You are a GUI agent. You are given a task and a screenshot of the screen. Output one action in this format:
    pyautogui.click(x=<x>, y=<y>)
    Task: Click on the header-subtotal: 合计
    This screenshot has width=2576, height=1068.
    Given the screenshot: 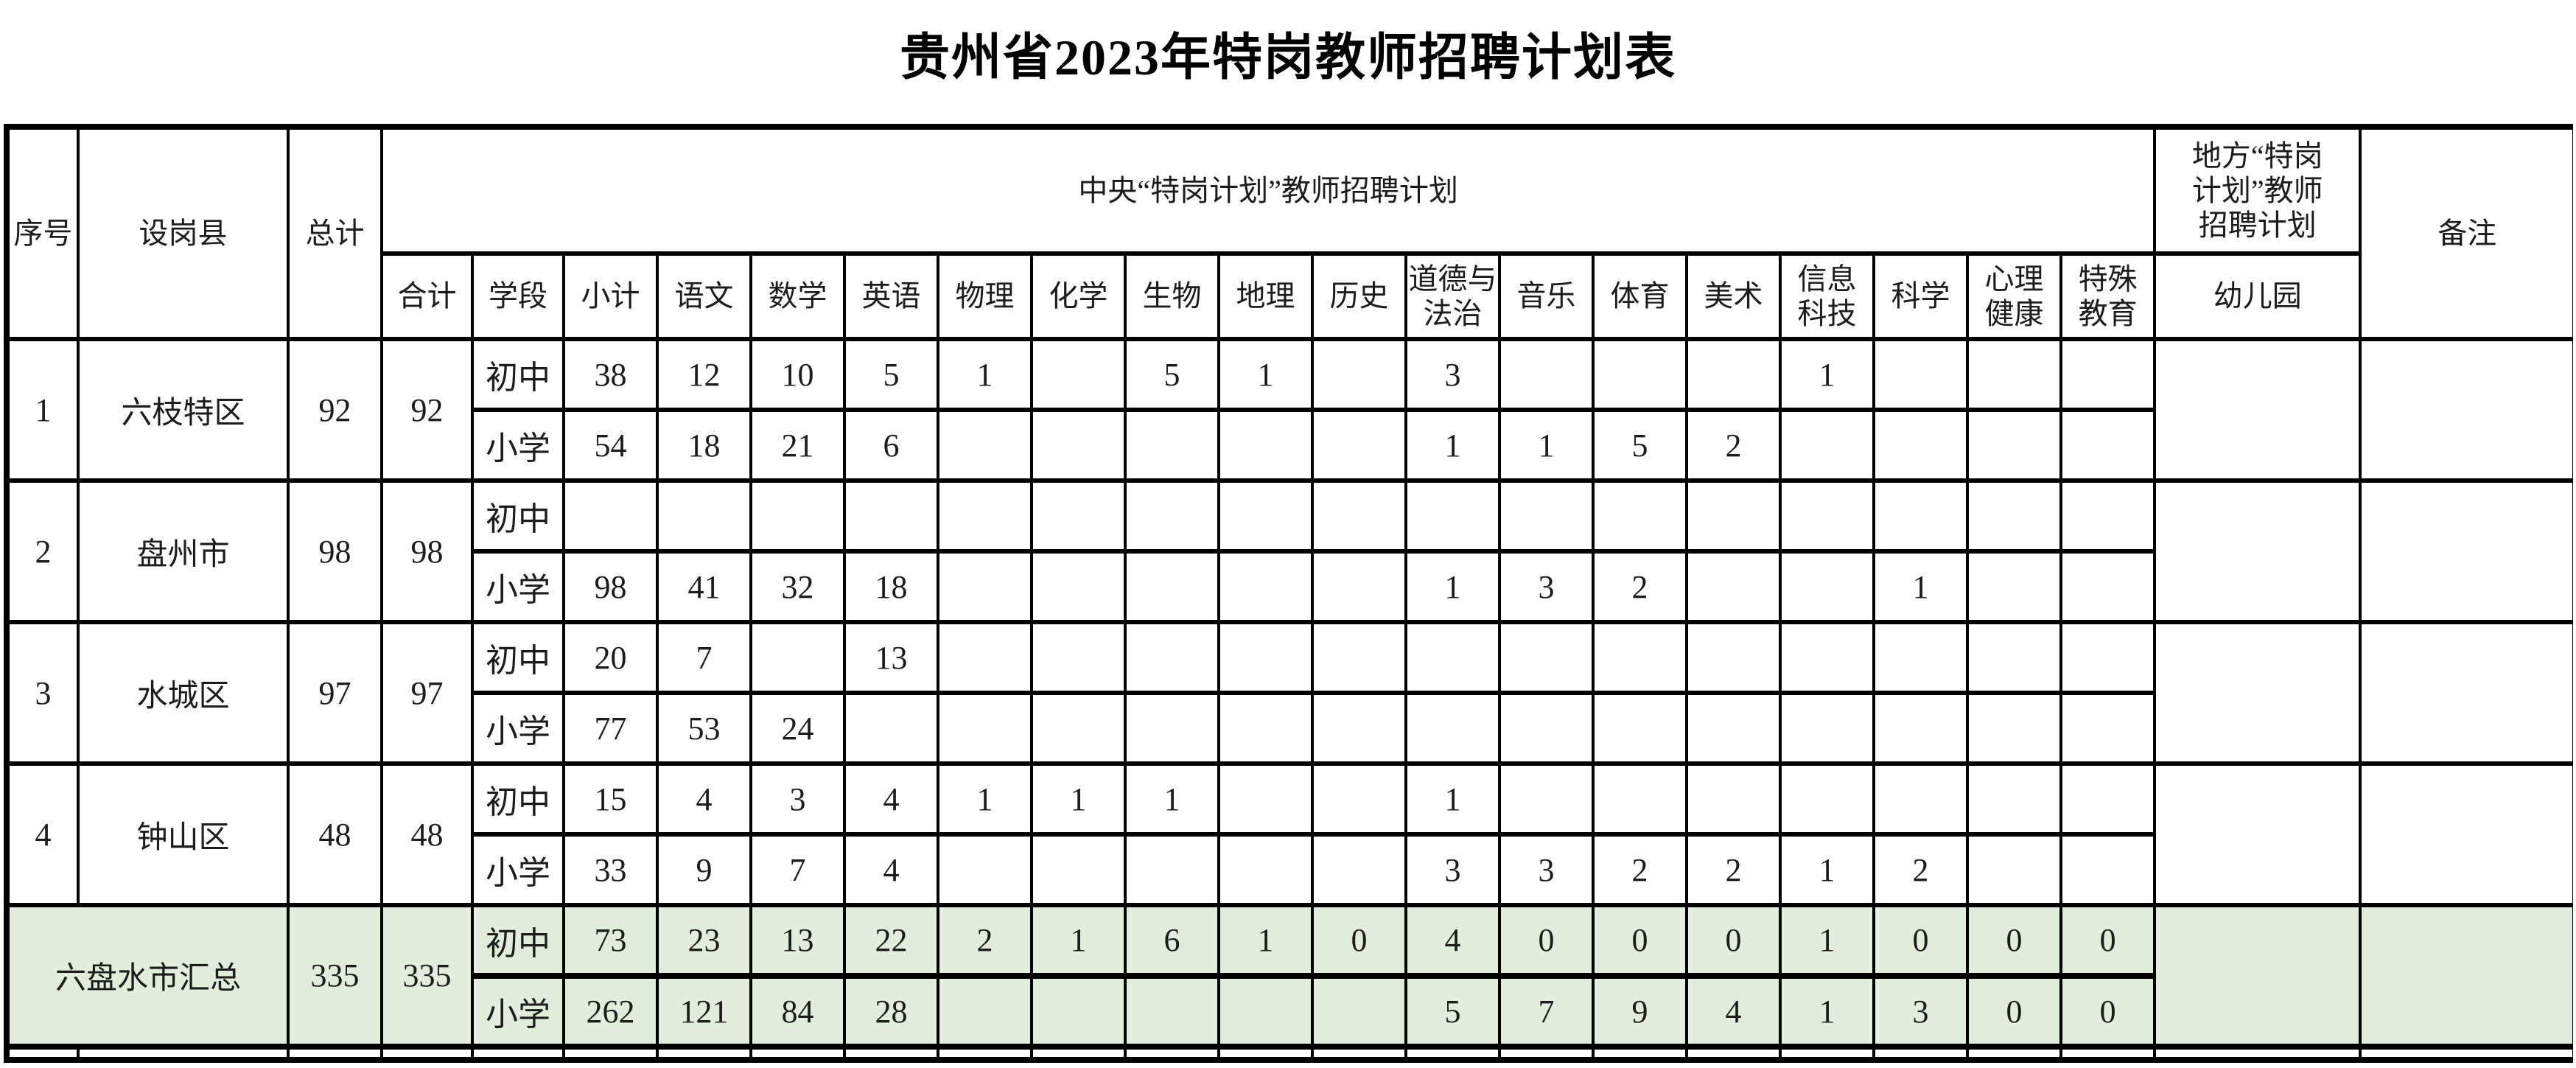 What is the action you would take?
    pyautogui.click(x=427, y=296)
    